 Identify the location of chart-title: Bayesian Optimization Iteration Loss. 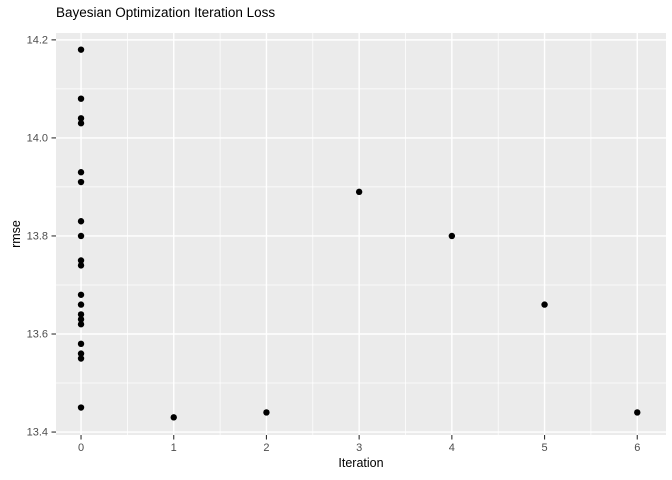
(166, 12).